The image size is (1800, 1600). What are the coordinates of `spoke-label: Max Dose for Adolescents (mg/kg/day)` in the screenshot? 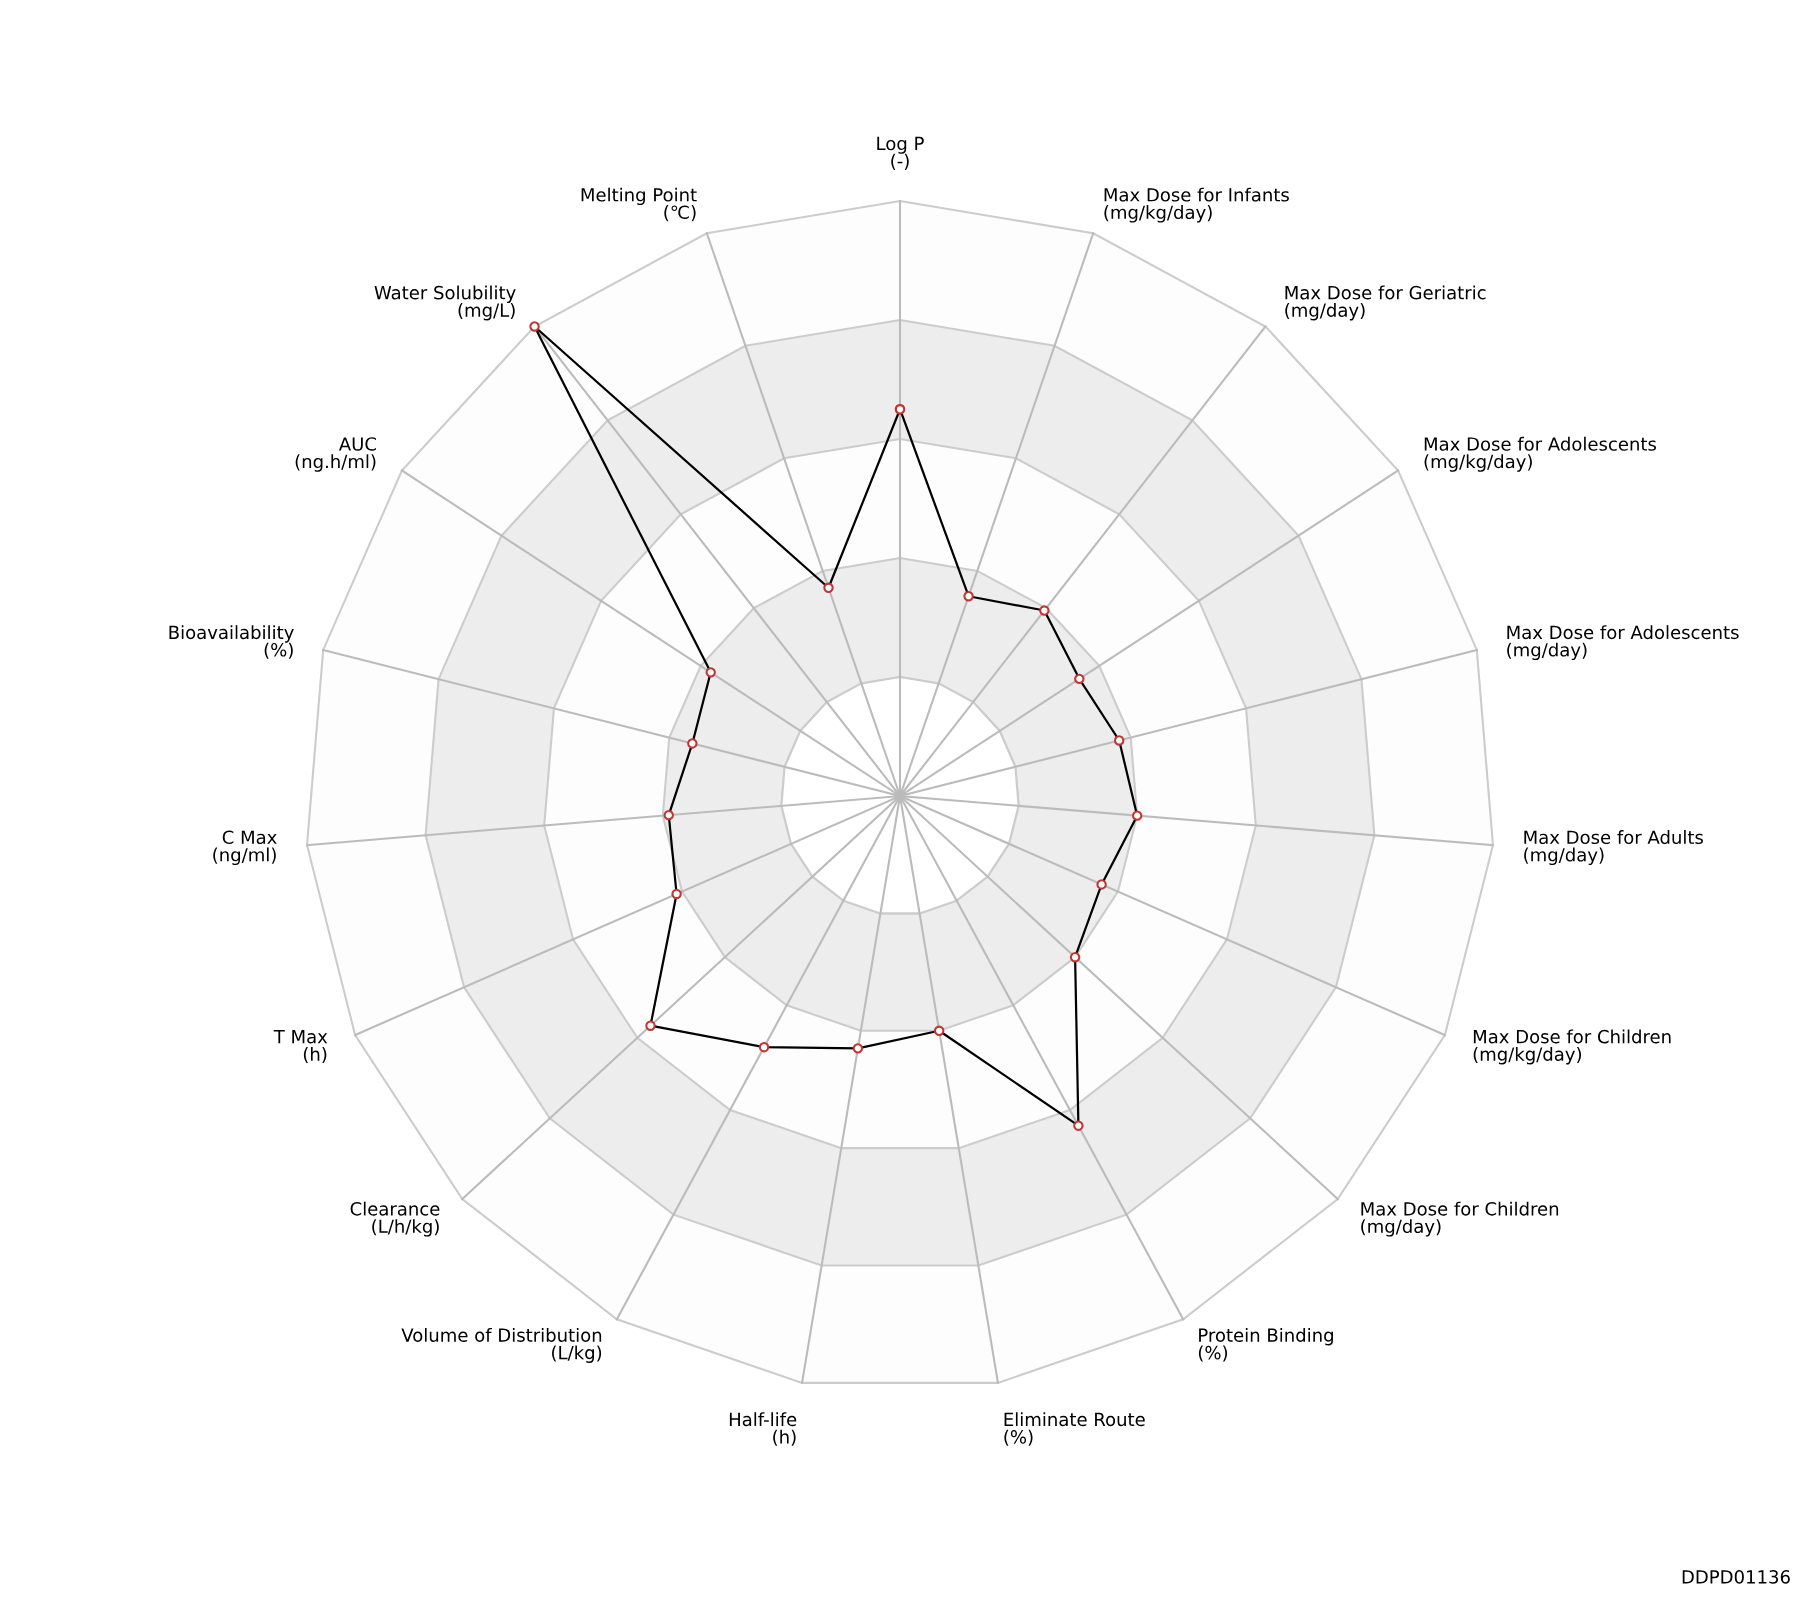 It's located at (1540, 454).